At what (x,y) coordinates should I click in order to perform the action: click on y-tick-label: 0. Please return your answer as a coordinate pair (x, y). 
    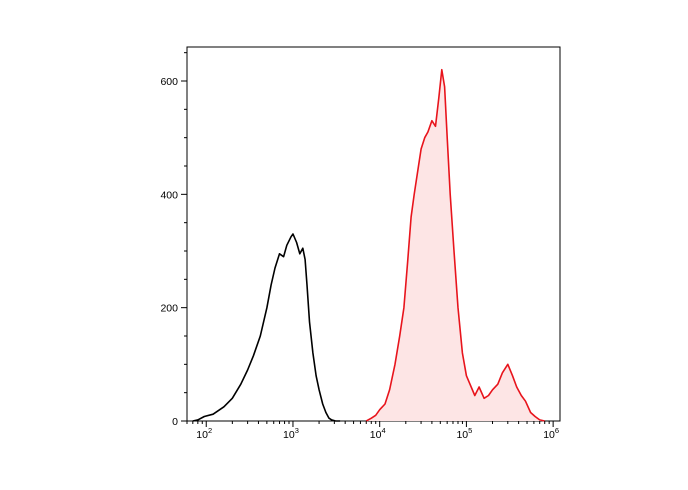
    Looking at the image, I should click on (175, 422).